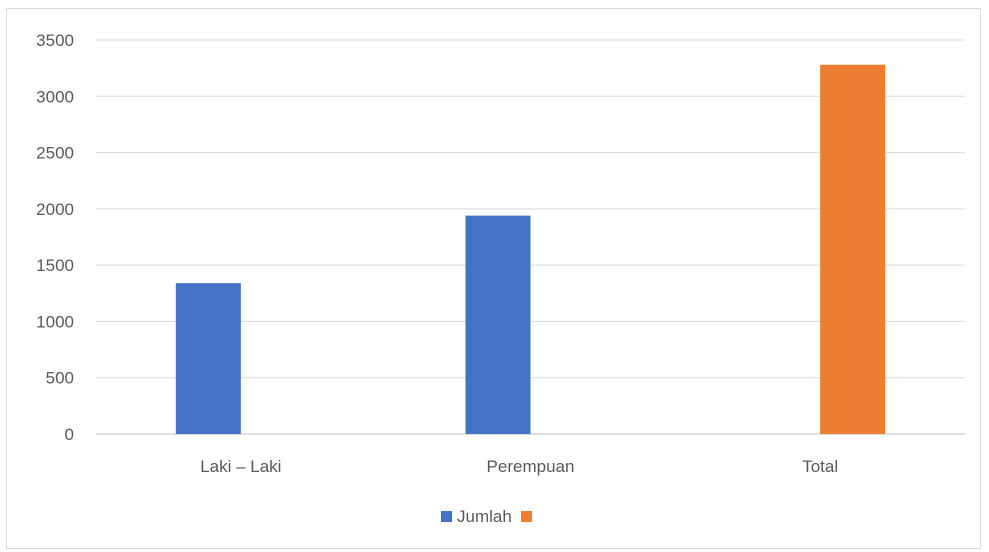  I want to click on y-axis-ticks: 0 500 1000 1500 2000 2500 3000 3500, so click(55, 237).